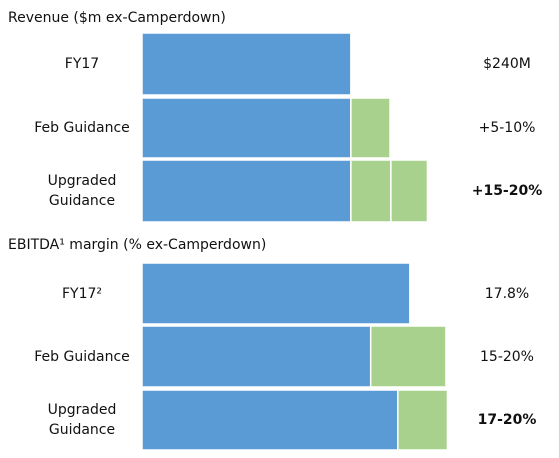 This screenshot has height=458, width=559. Describe the element at coordinates (507, 128) in the screenshot. I see `value-annotation: +5-10%` at that location.